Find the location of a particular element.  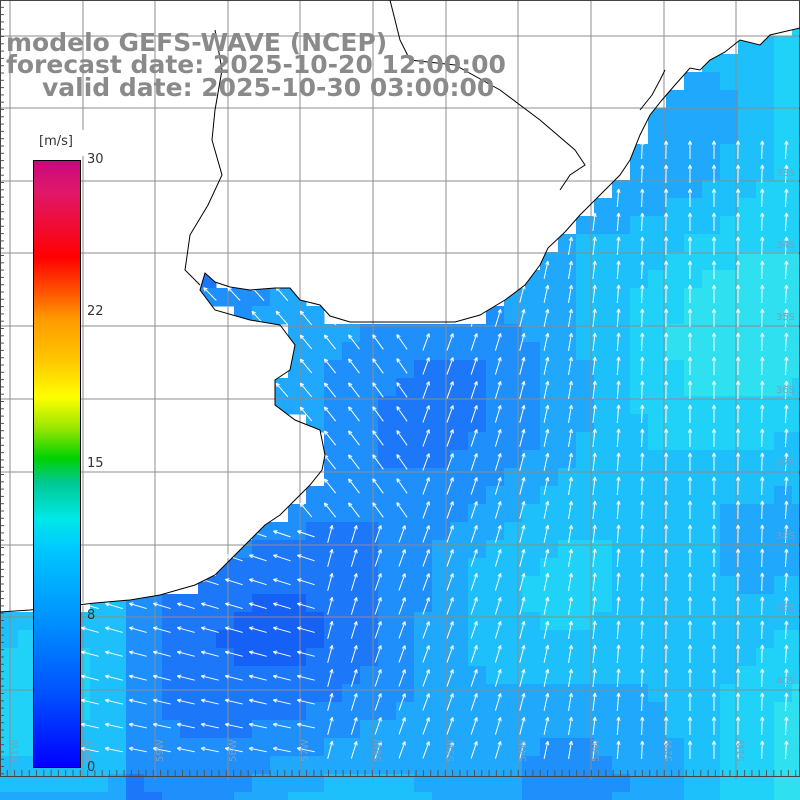

lat-label: 40S is located at coordinates (786, 681).